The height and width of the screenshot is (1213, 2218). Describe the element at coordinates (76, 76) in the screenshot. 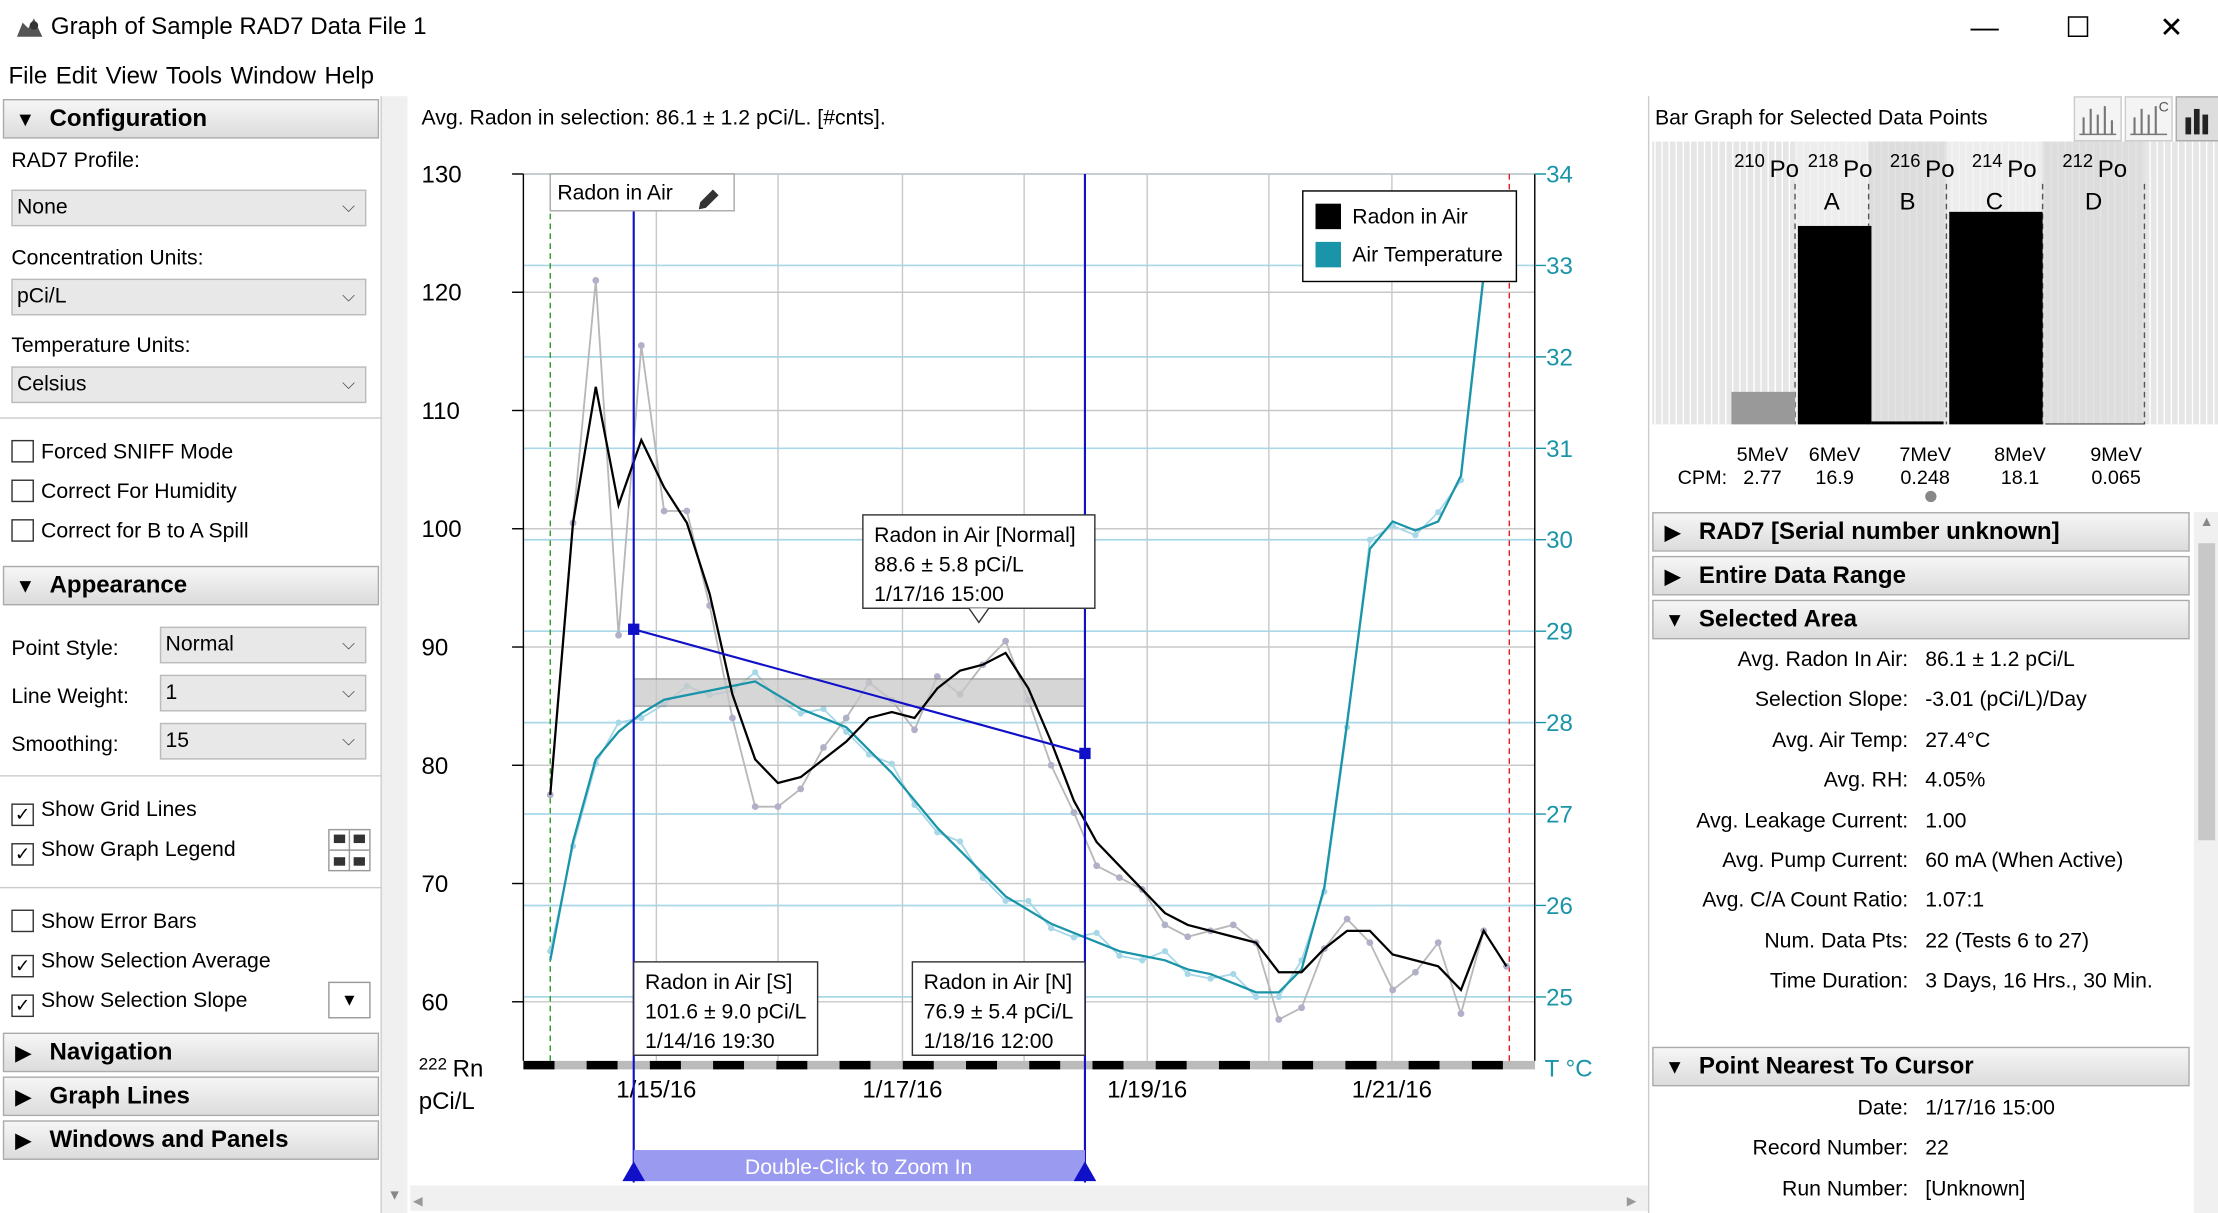

I see `menu-edit: Edit` at that location.